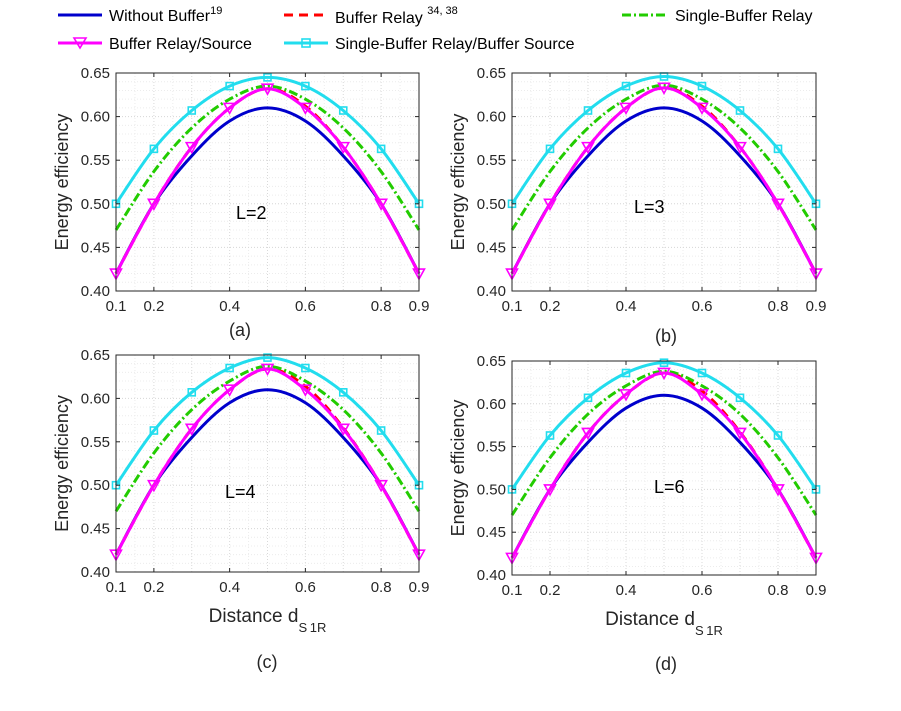 This screenshot has height=711, width=901. I want to click on legend-marker-triangle, so click(80, 43).